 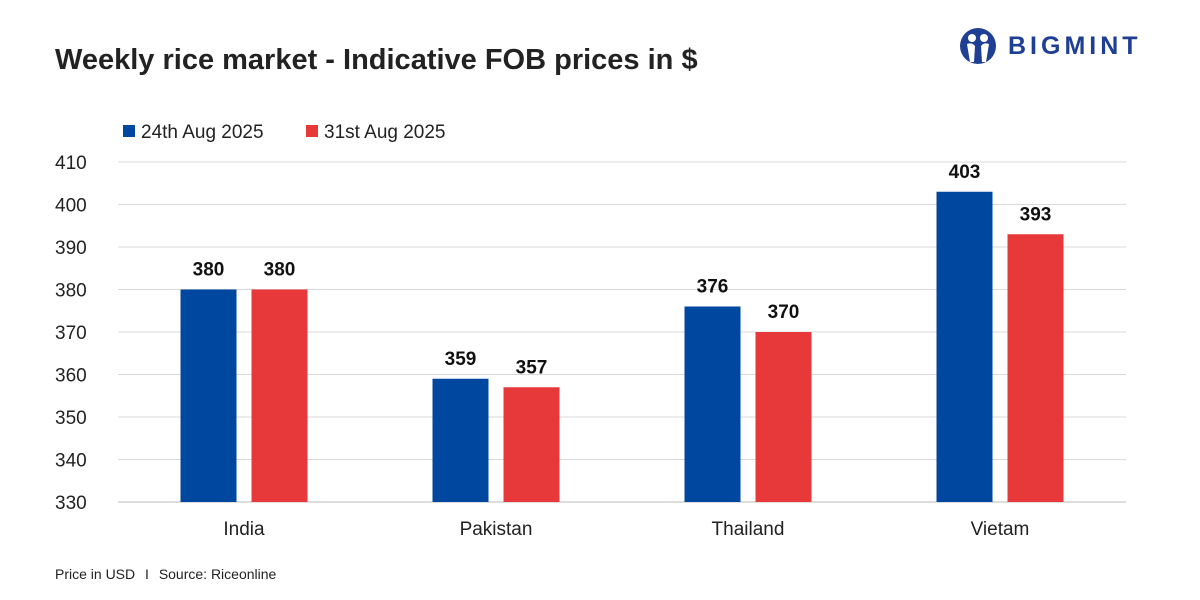 What do you see at coordinates (1000, 529) in the screenshot?
I see `x-tick-label: Vietam` at bounding box center [1000, 529].